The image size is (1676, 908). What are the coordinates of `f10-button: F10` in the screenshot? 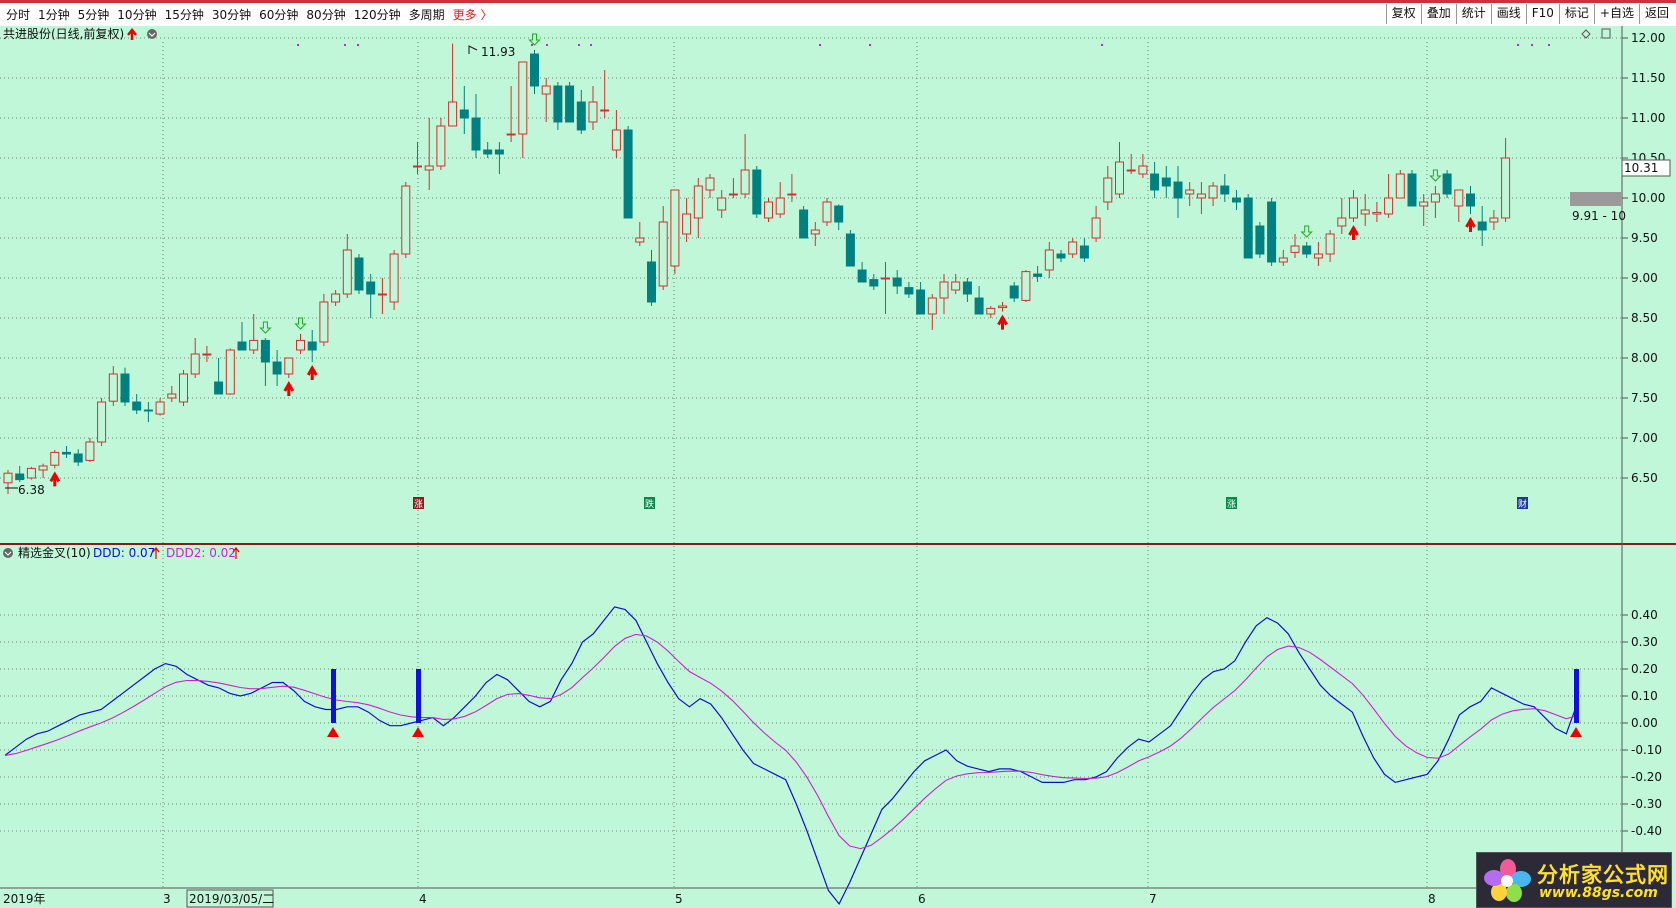 It's located at (1542, 14).